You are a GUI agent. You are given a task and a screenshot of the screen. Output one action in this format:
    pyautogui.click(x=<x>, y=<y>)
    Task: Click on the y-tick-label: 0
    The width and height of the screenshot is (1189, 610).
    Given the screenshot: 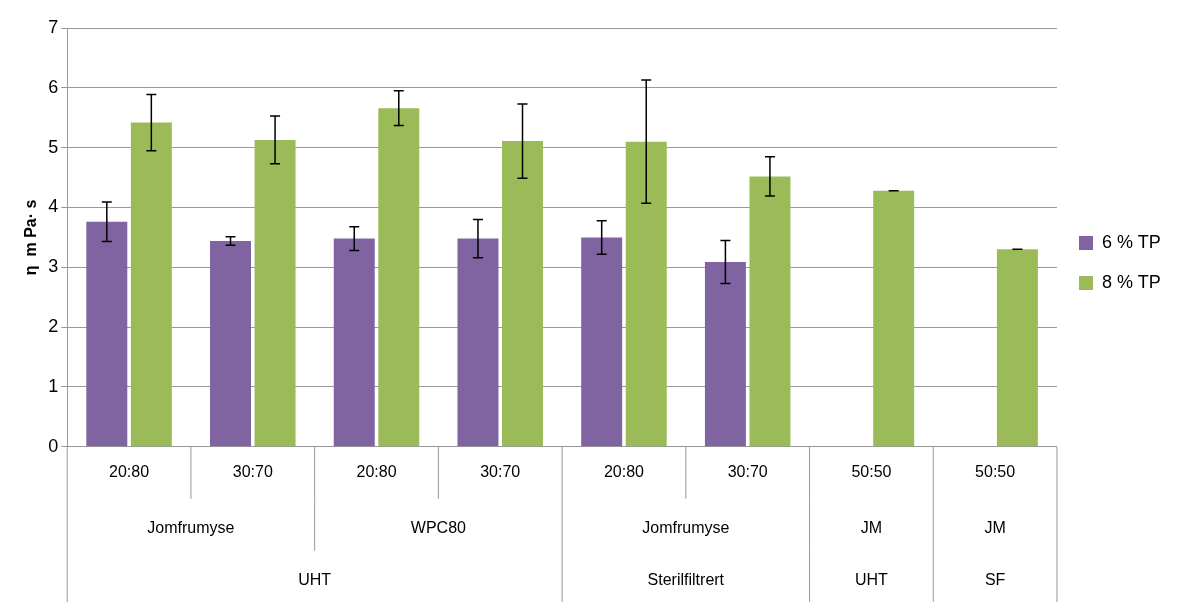 What is the action you would take?
    pyautogui.click(x=53, y=445)
    